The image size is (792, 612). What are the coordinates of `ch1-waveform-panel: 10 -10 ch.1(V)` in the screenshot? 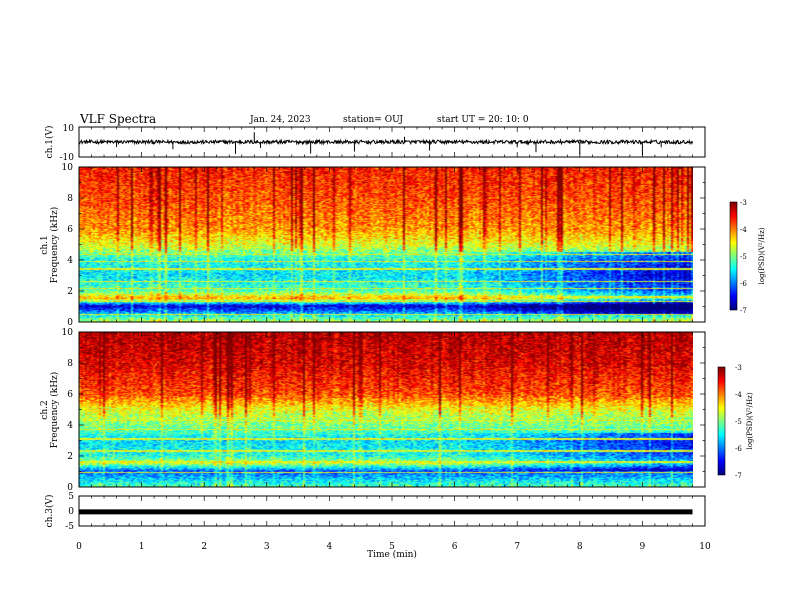 It's located at (375, 143).